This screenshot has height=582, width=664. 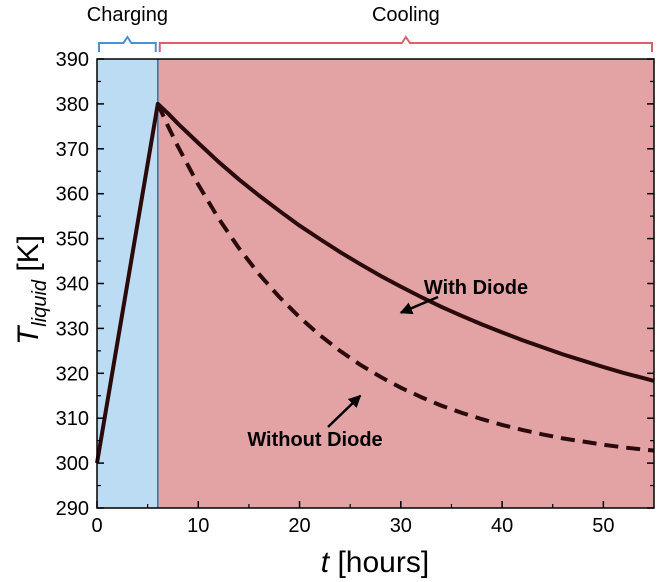 What do you see at coordinates (502, 526) in the screenshot?
I see `x-tick-label: 40` at bounding box center [502, 526].